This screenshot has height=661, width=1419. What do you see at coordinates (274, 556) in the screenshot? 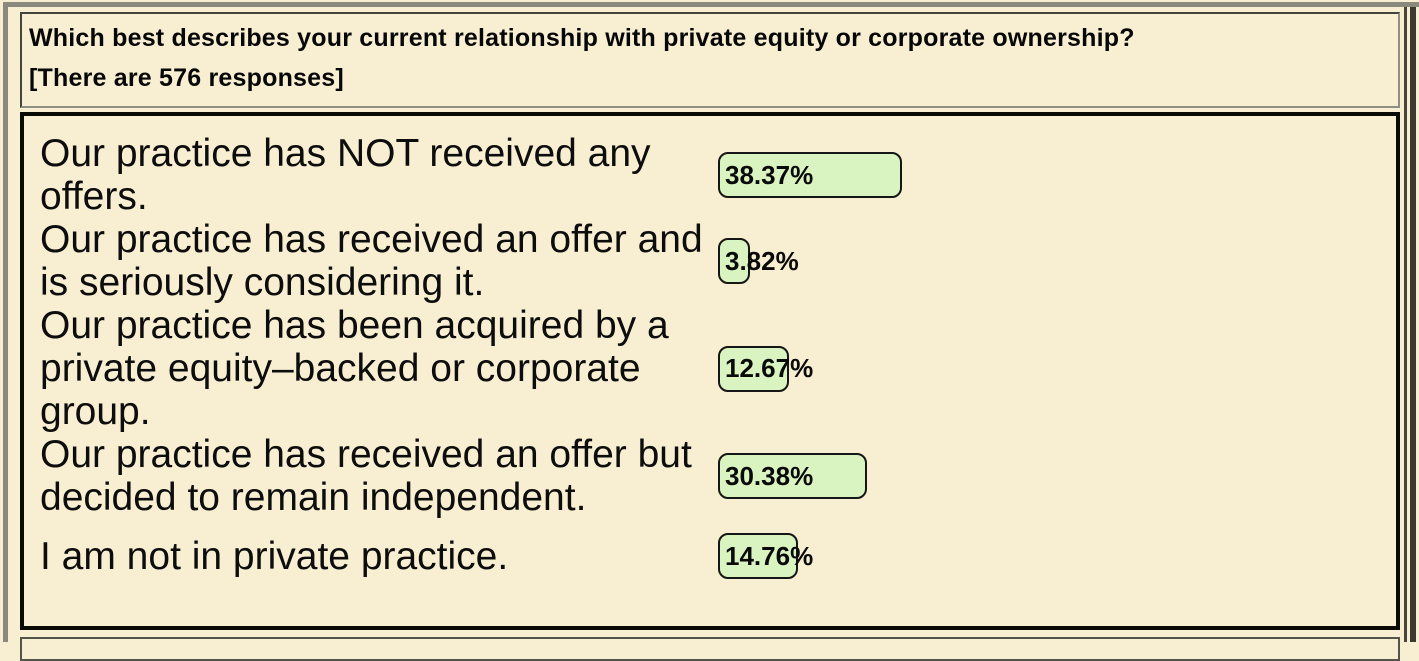
I see `response-option-label: I am not in private practice.` at bounding box center [274, 556].